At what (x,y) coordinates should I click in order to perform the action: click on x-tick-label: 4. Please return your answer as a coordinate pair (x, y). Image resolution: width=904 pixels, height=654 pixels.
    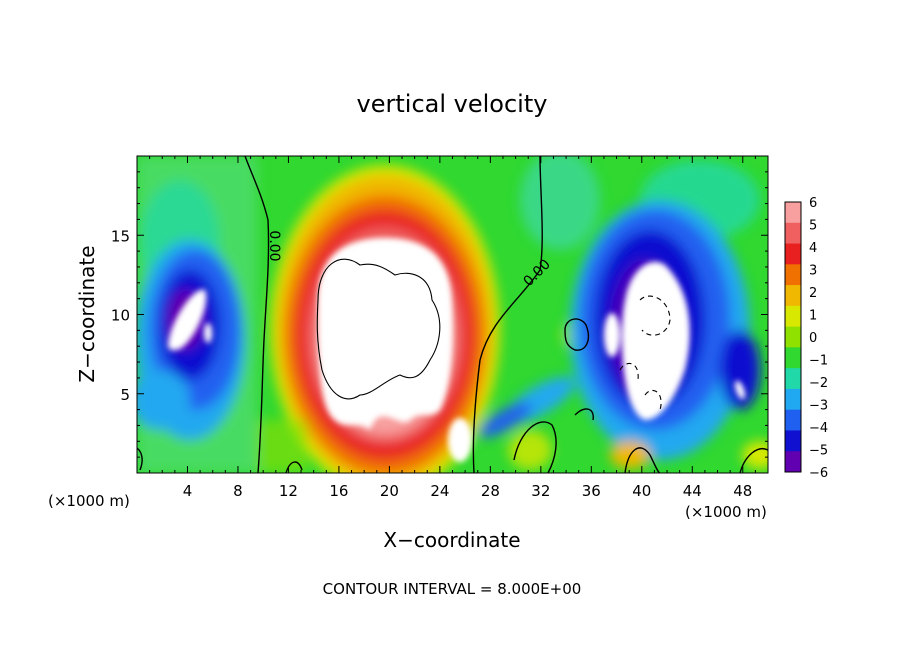
    Looking at the image, I should click on (188, 491).